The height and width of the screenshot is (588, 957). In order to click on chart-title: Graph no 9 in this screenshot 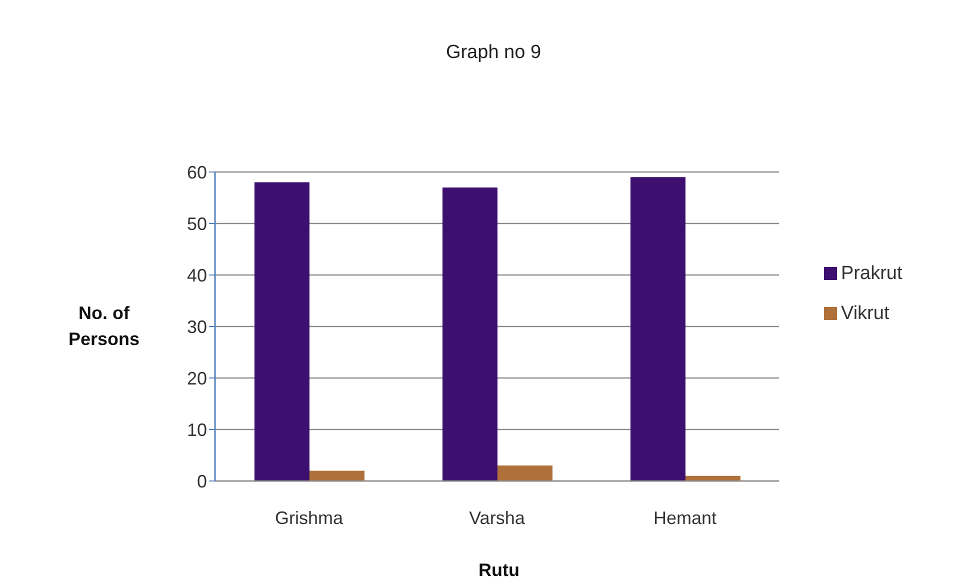, I will do `click(493, 53)`.